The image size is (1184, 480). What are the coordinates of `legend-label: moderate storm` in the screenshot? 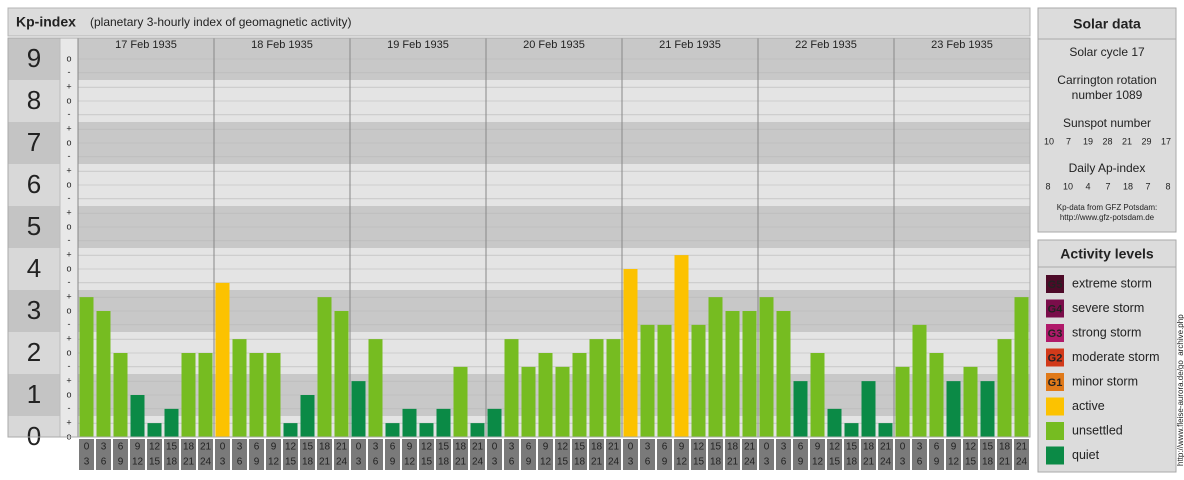 It's located at (1116, 357).